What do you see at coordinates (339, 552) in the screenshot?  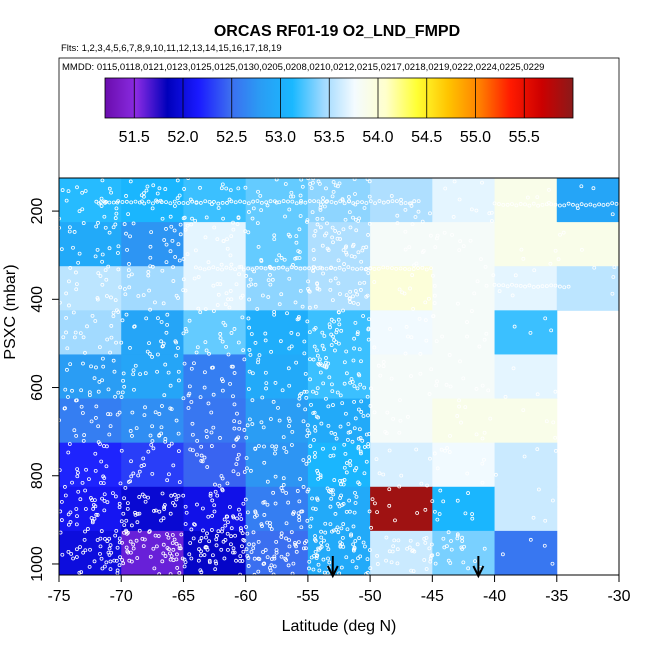 I see `heatmap-cell` at bounding box center [339, 552].